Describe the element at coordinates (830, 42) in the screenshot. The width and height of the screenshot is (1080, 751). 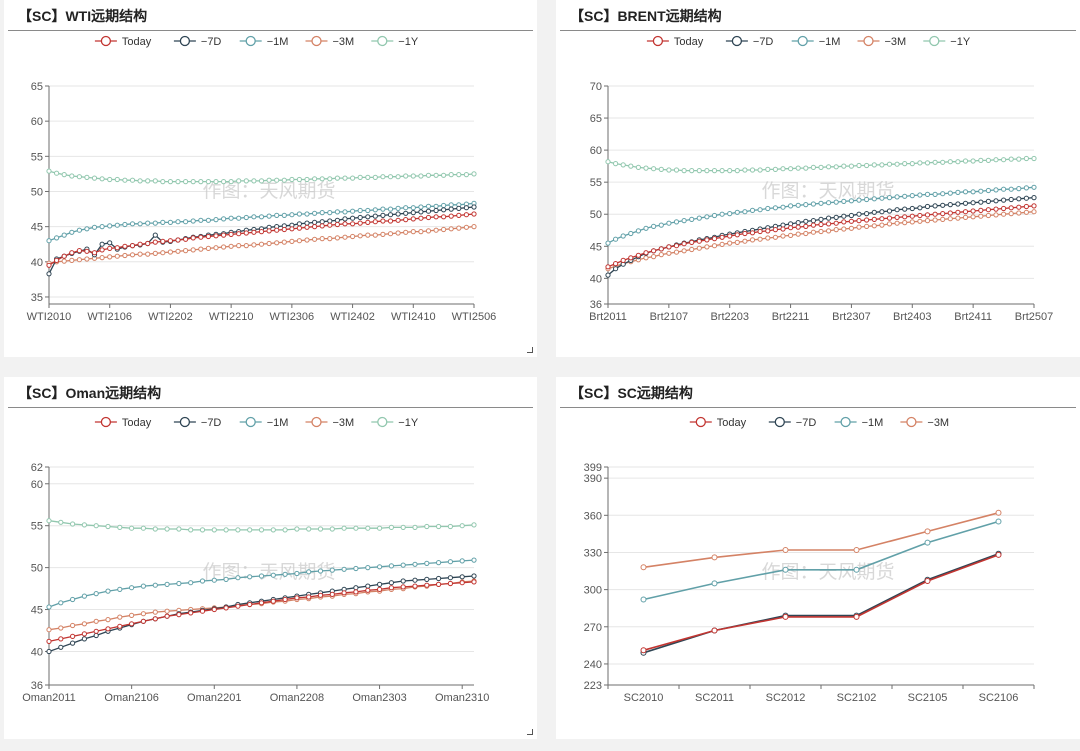
I see `legend-label: −1M` at that location.